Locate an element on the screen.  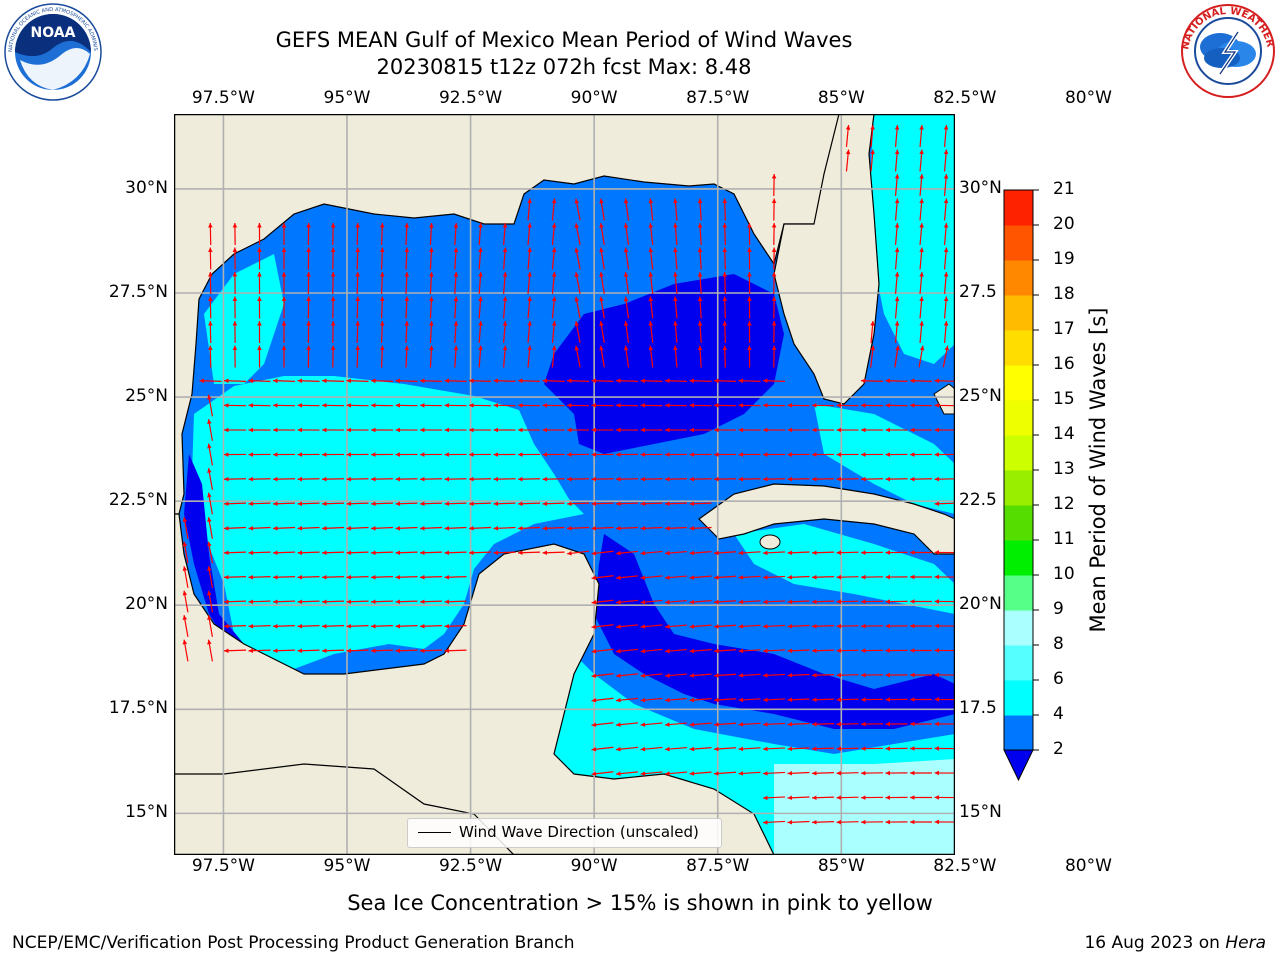
lat-tick-left-3: 22.5°N is located at coordinates (138, 500).